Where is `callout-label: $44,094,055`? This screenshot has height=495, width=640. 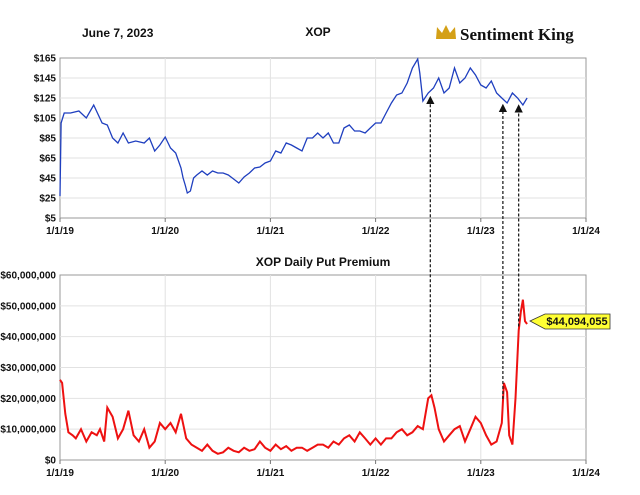 callout-label: $44,094,055 is located at coordinates (576, 322).